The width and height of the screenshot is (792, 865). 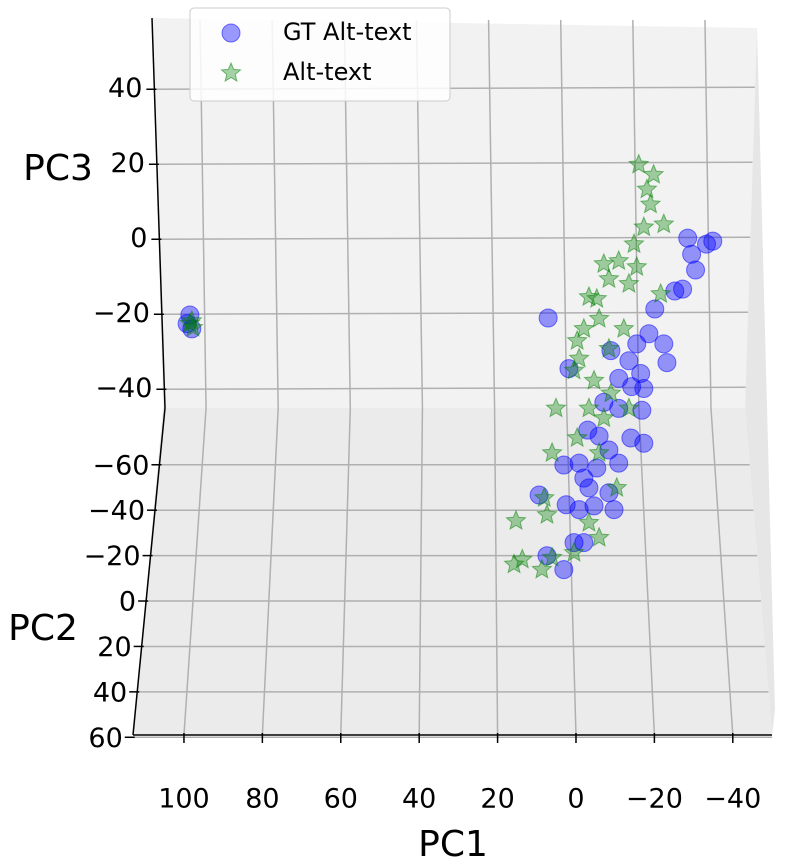 What do you see at coordinates (347, 32) in the screenshot?
I see `legend-label: GT Alt-text` at bounding box center [347, 32].